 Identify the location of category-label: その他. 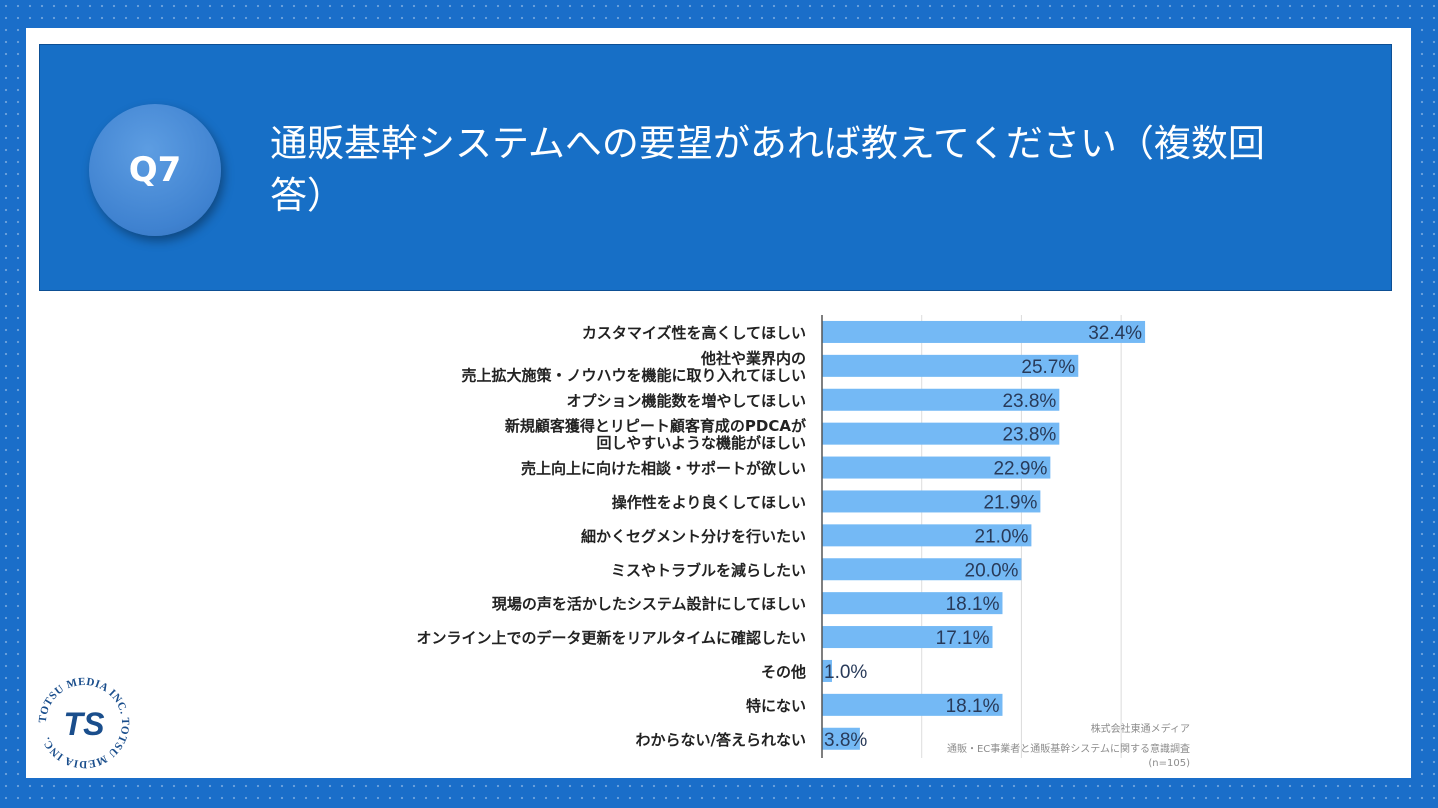
(783, 672).